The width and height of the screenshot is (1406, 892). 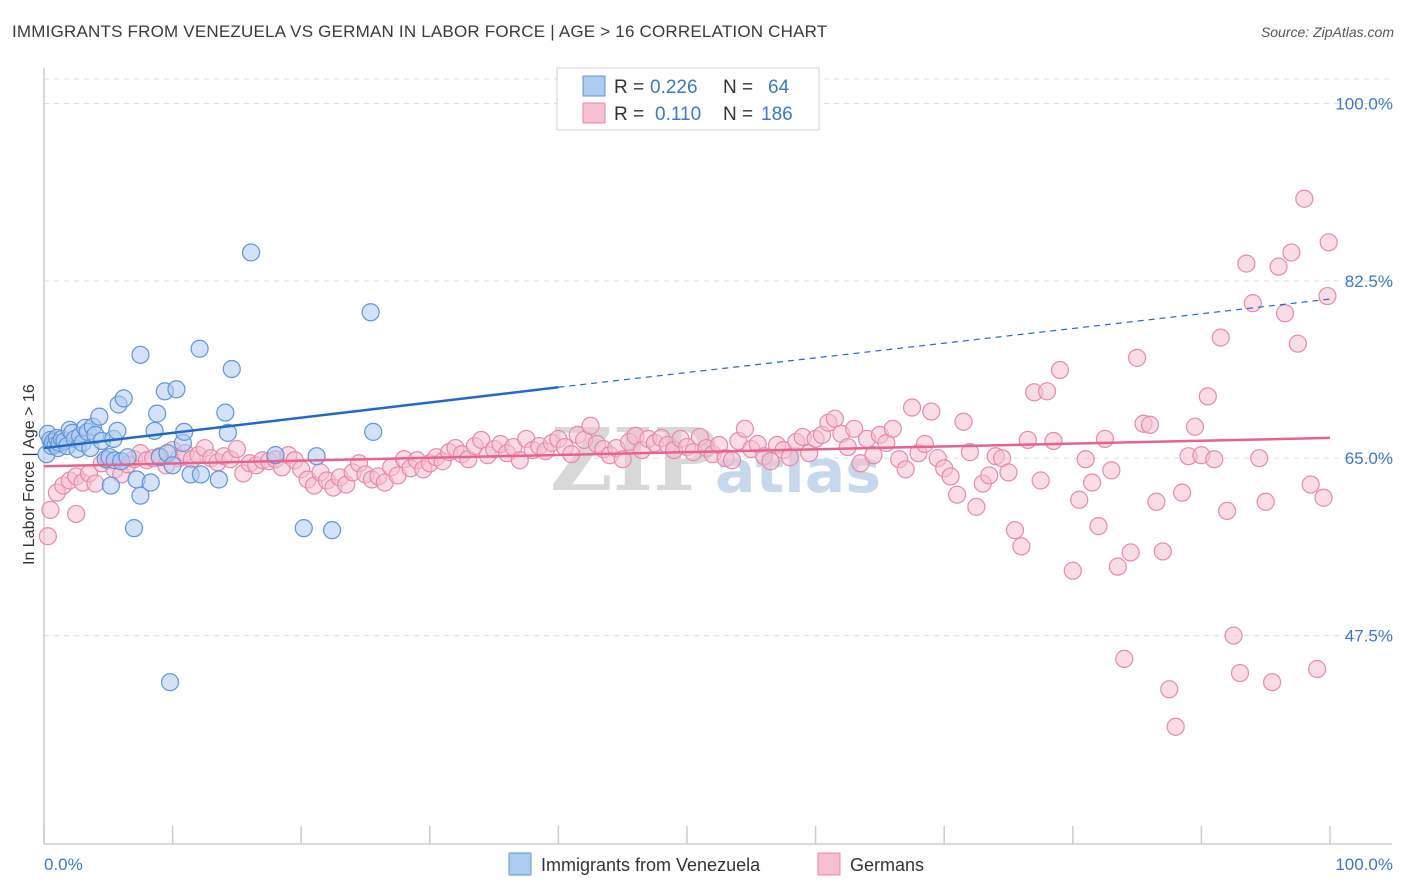 I want to click on venezuela-trend-extension, so click(x=944, y=343).